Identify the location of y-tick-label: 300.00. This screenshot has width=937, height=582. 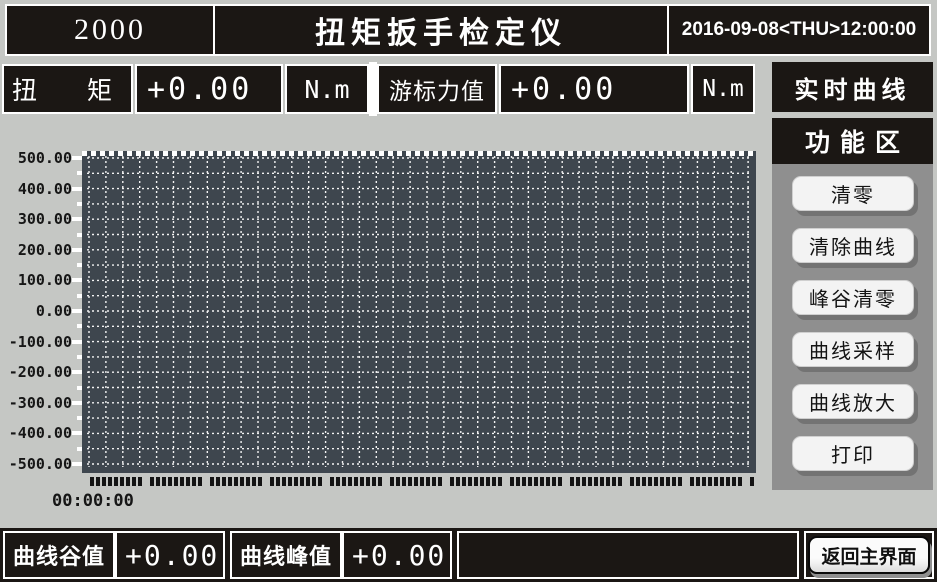
(44, 219).